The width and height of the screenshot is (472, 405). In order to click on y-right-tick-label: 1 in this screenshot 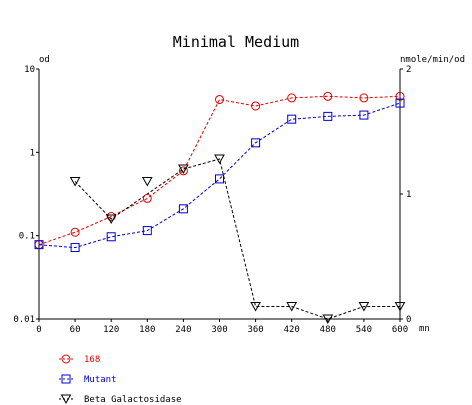, I will do `click(408, 195)`.